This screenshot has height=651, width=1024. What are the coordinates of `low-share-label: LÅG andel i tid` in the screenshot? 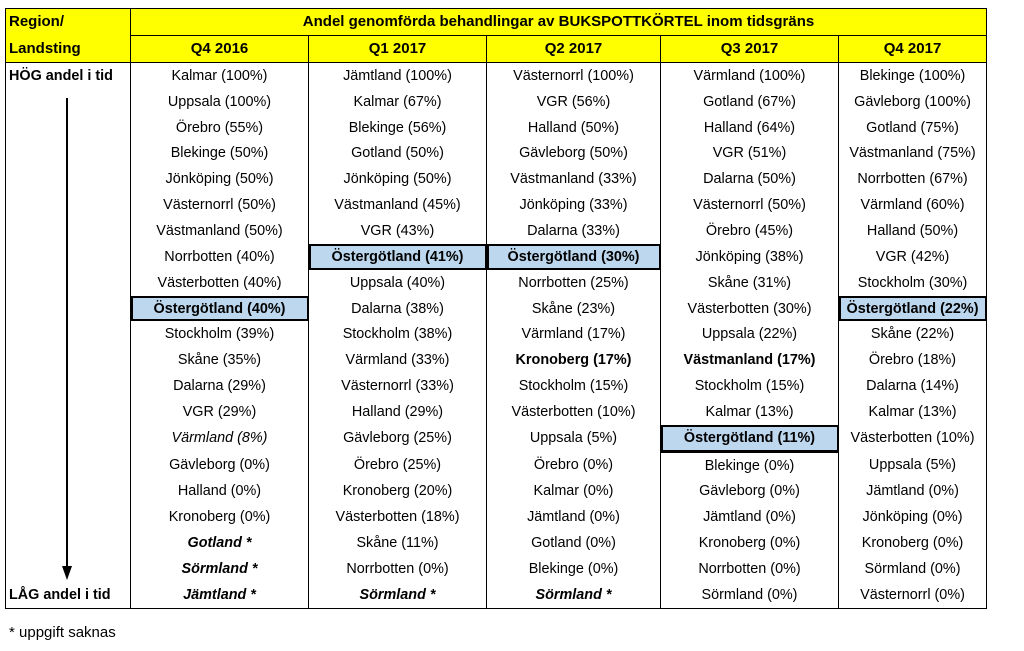 It's located at (68, 595).